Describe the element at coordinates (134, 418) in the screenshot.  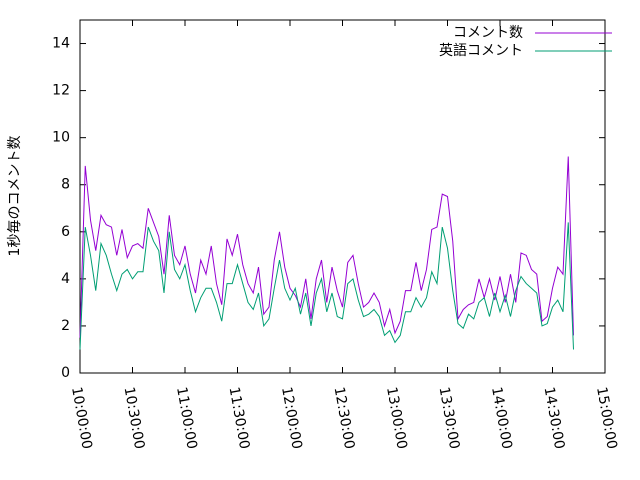
I see `x-tick-label: 10:30:00` at that location.